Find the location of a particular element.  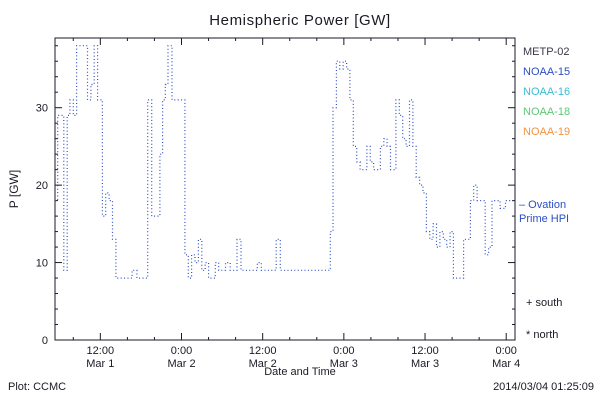

legend-item-noaa-18: NOAA-18 is located at coordinates (547, 112).